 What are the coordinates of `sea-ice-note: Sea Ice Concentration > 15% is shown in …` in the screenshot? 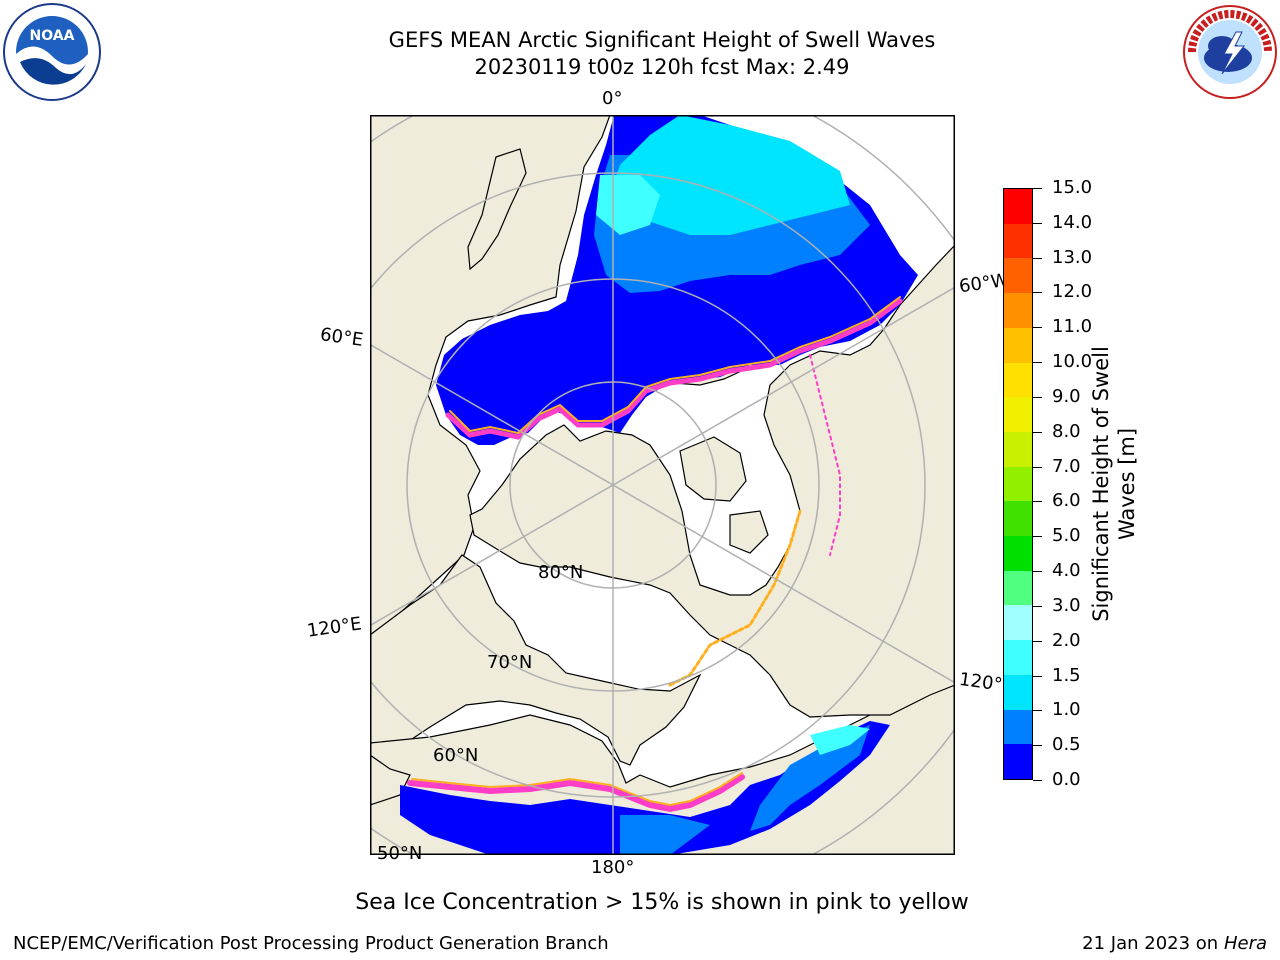 It's located at (662, 902).